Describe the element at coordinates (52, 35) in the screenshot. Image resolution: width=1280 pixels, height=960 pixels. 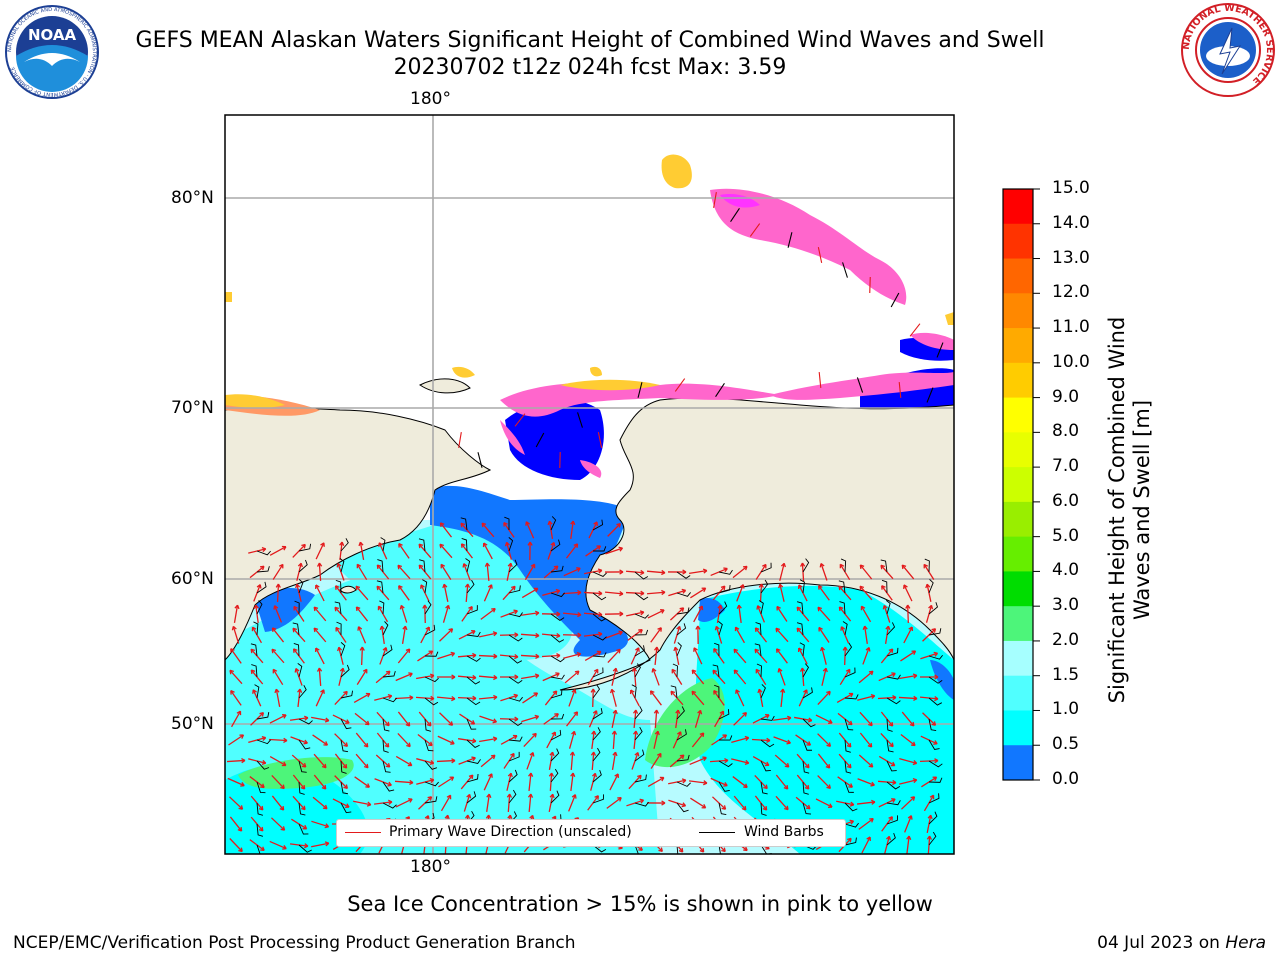
I see `noaa-logo-text: NOAA` at that location.